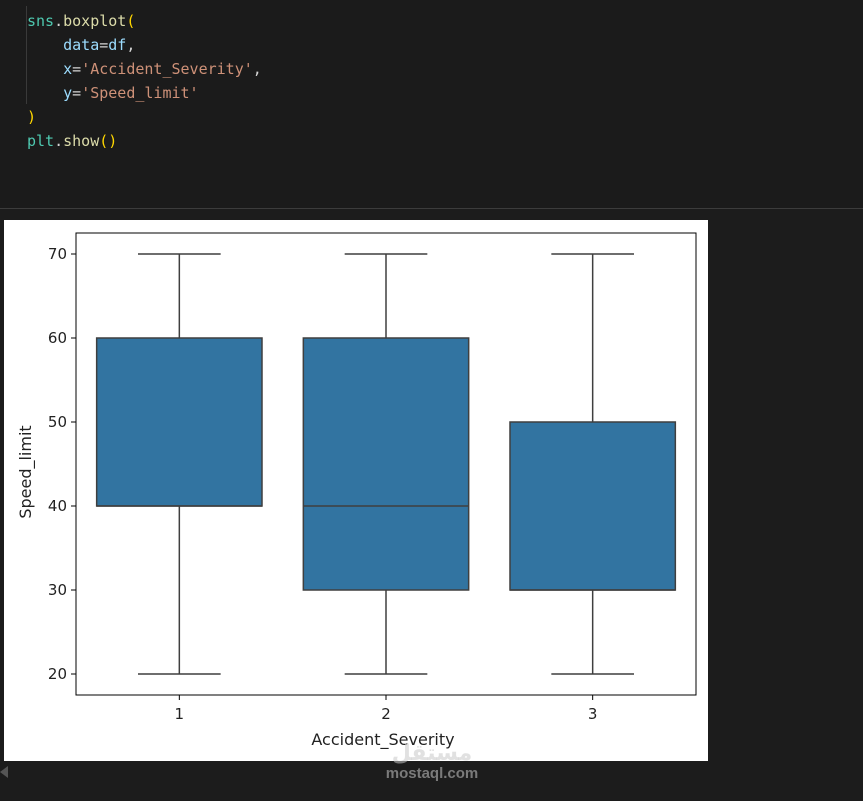 The image size is (863, 801). What do you see at coordinates (167, 69) in the screenshot?
I see `code-token: 'Accident_Severity'` at bounding box center [167, 69].